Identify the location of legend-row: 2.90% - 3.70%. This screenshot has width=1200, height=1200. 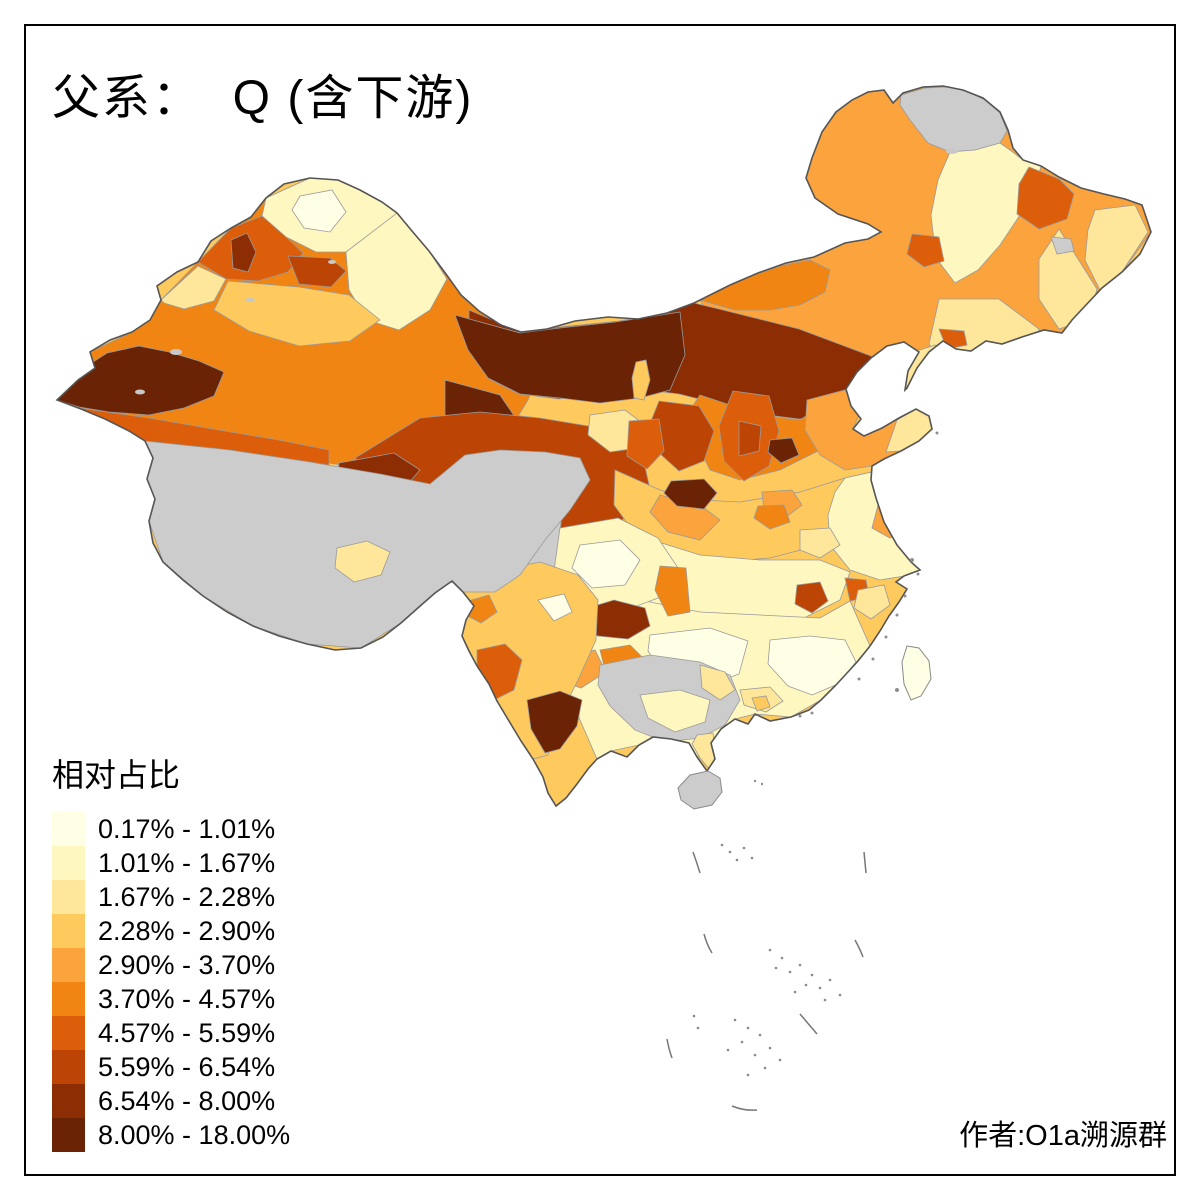
(171, 965).